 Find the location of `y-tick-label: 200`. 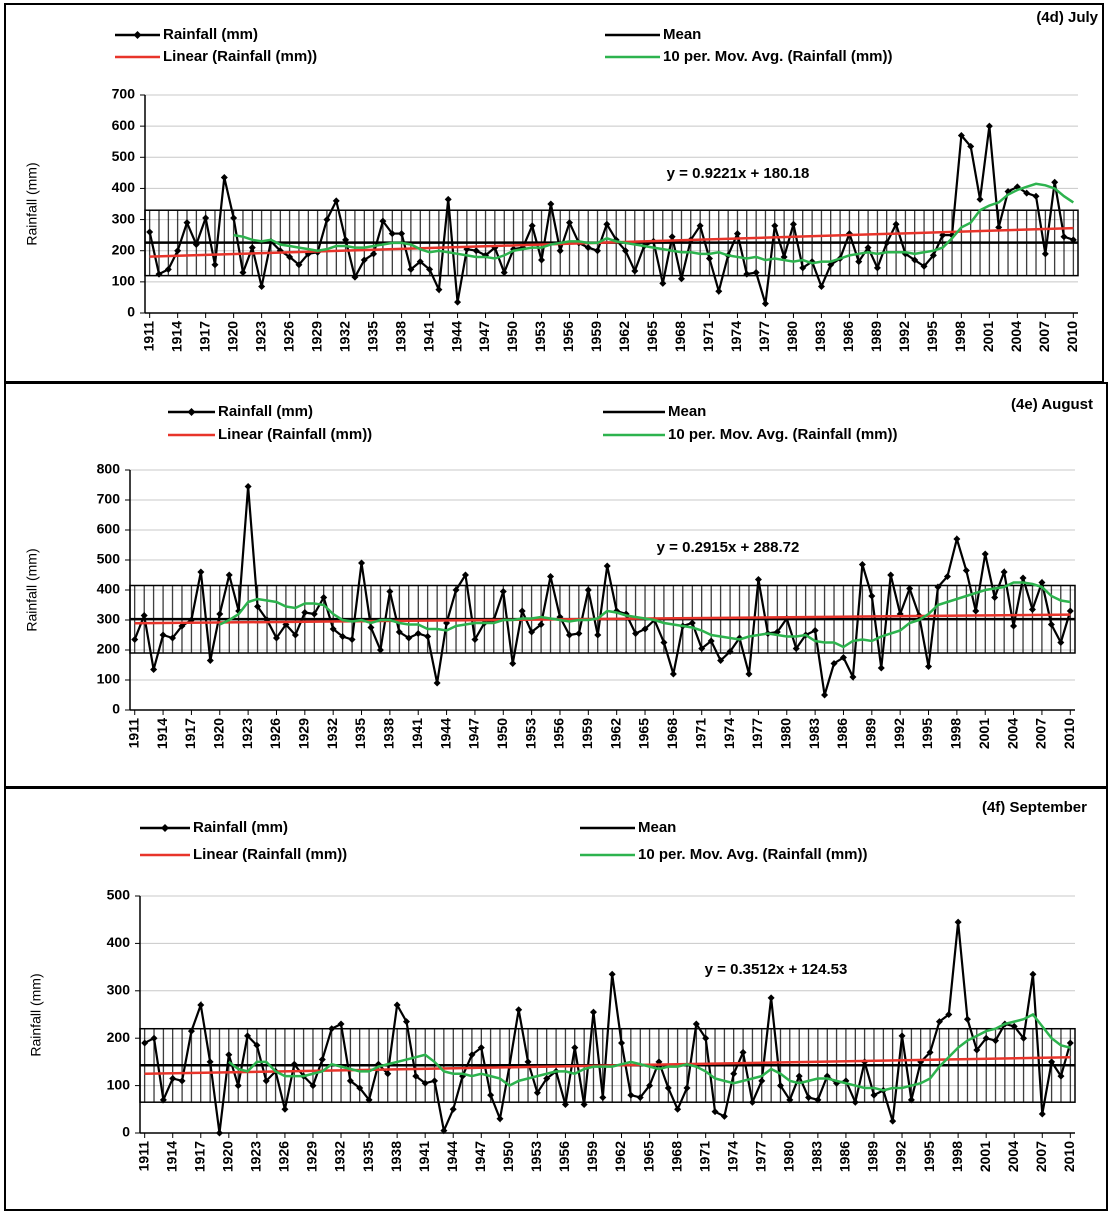

y-tick-label: 200 is located at coordinates (109, 649).